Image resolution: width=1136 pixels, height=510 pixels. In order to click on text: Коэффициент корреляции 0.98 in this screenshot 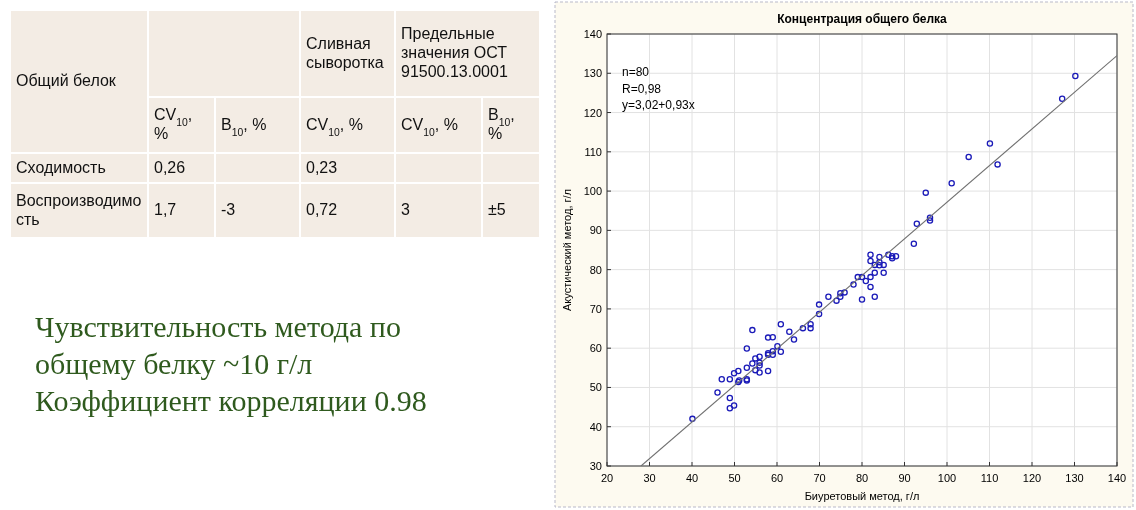, I will do `click(231, 400)`.